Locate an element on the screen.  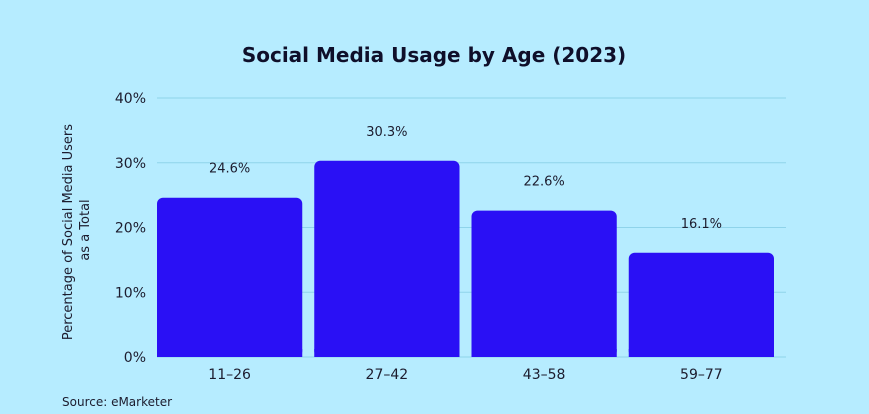
x-axis-ticks: 11–26 27–42 43–58 59–77 is located at coordinates (465, 375).